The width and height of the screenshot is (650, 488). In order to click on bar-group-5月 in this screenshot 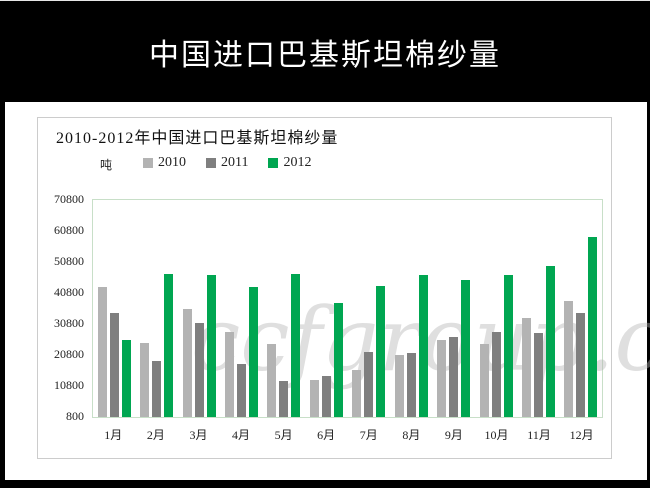, I will do `click(284, 308)`.